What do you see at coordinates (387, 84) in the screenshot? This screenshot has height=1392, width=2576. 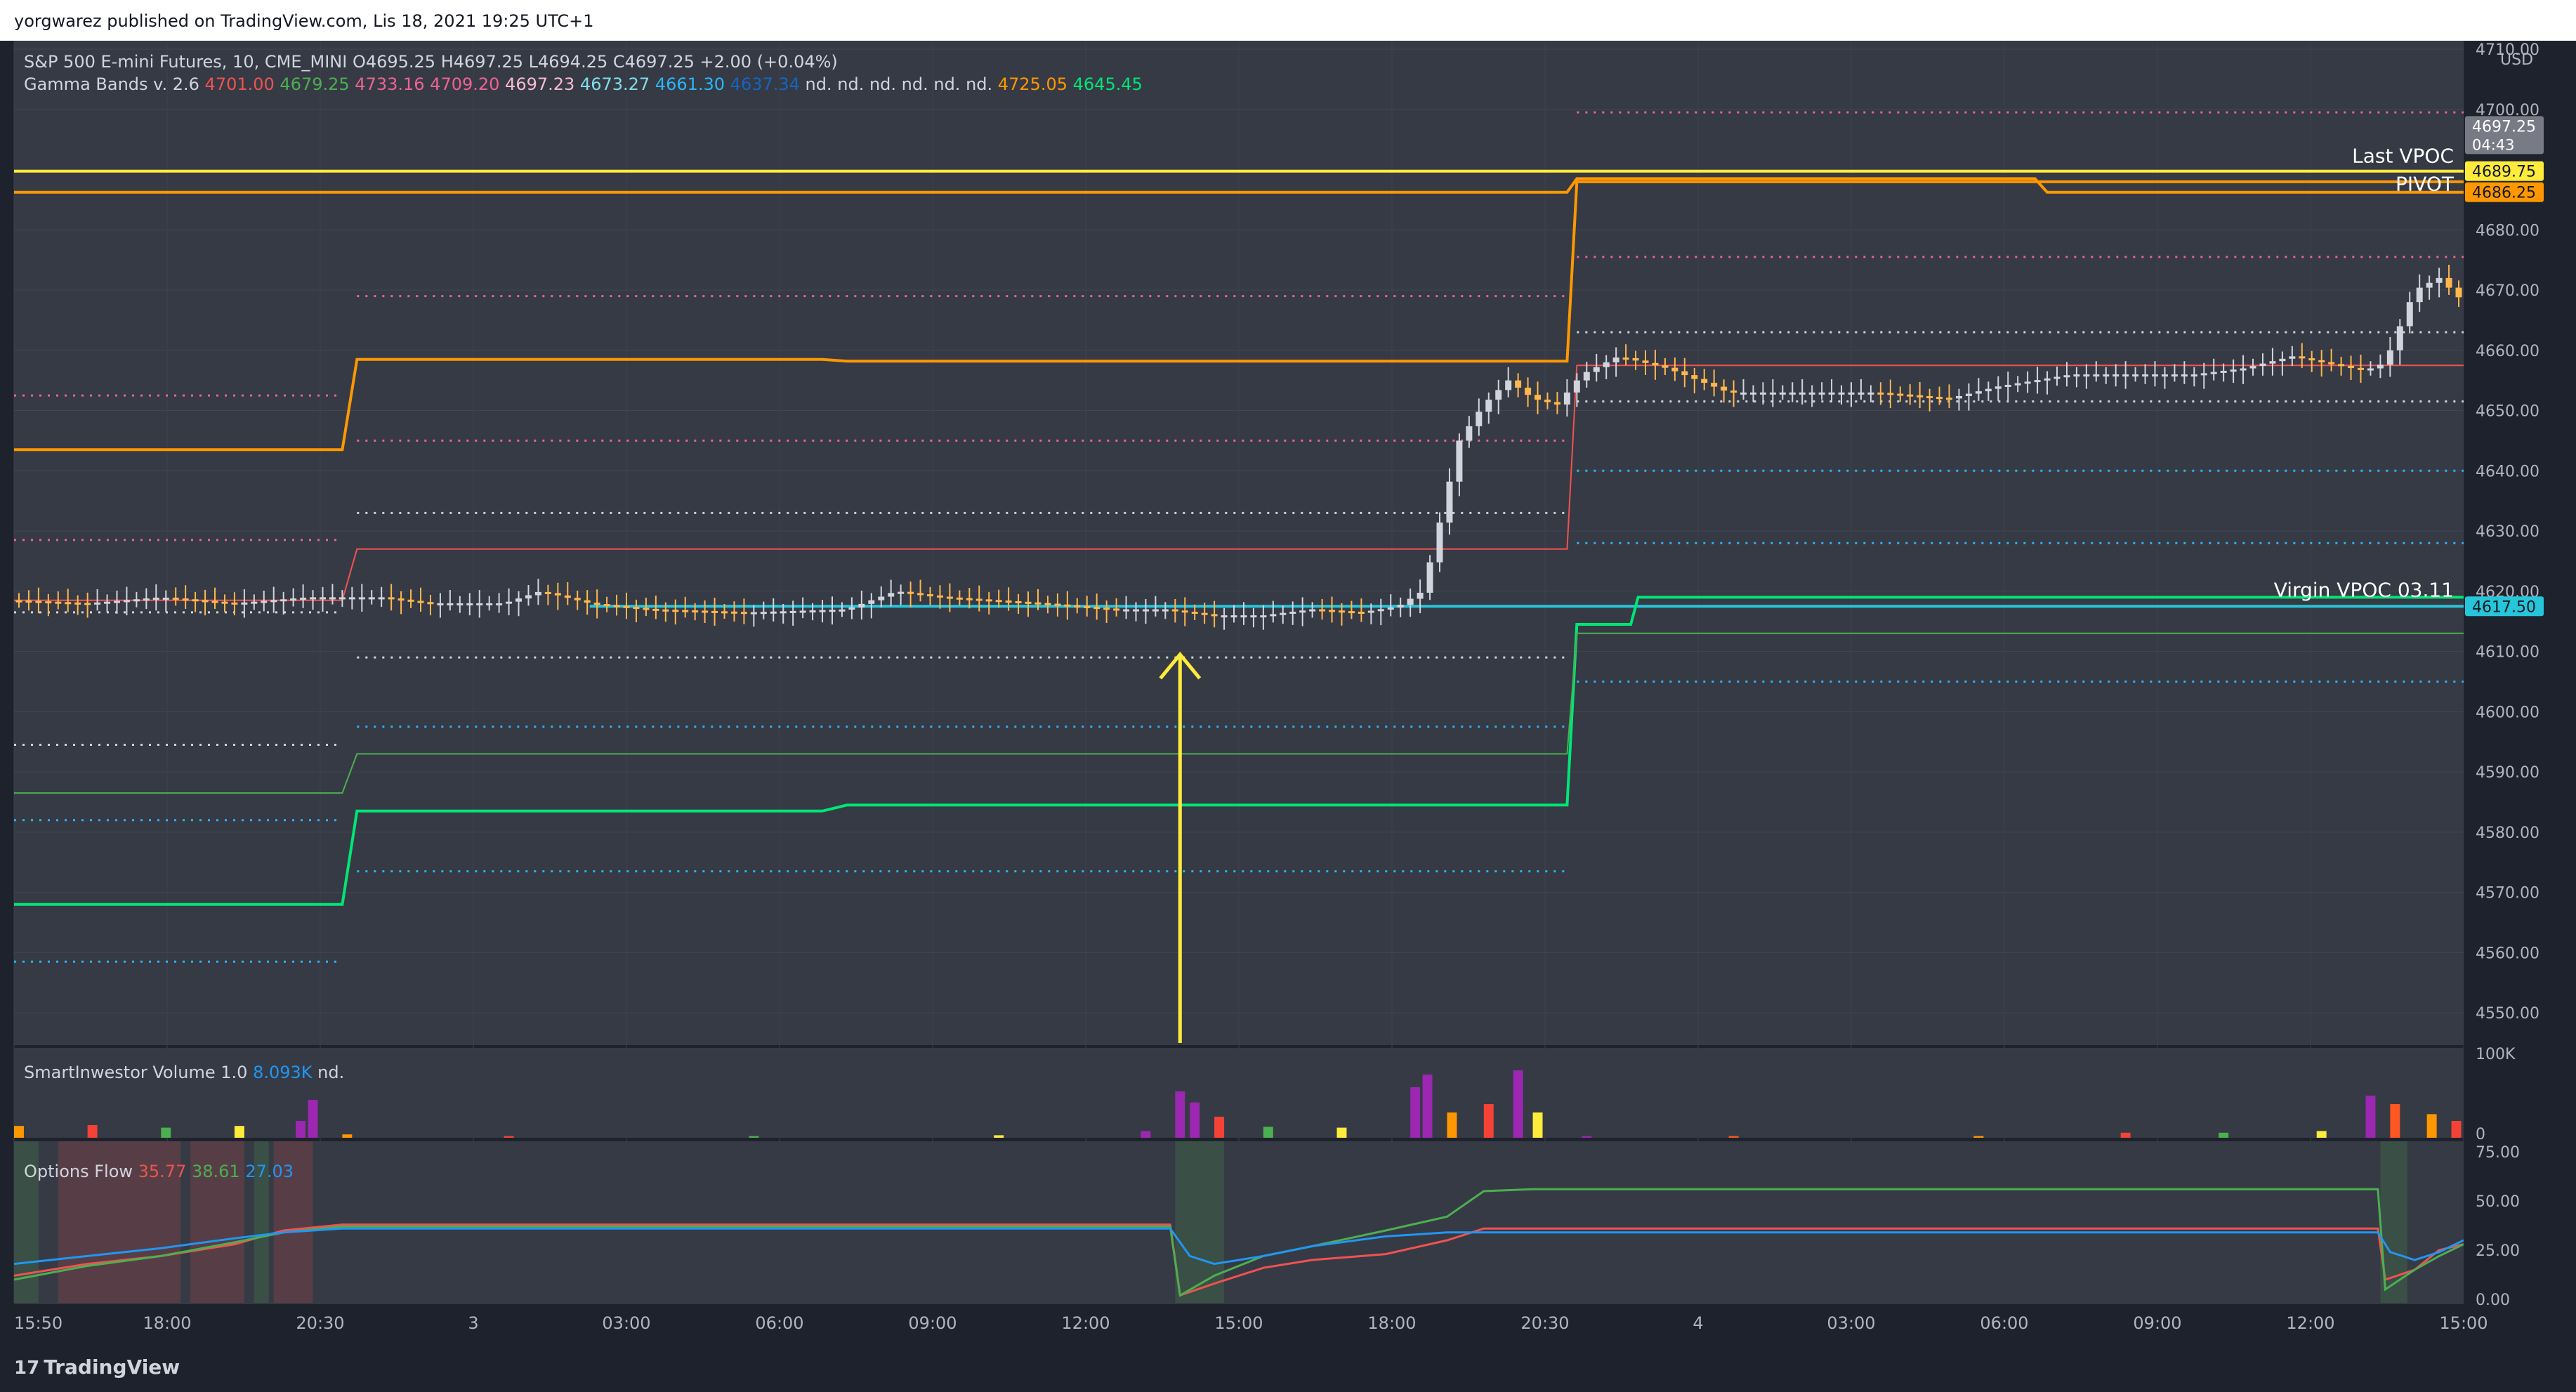 I see `gamma-legend-part: 4733.16` at bounding box center [387, 84].